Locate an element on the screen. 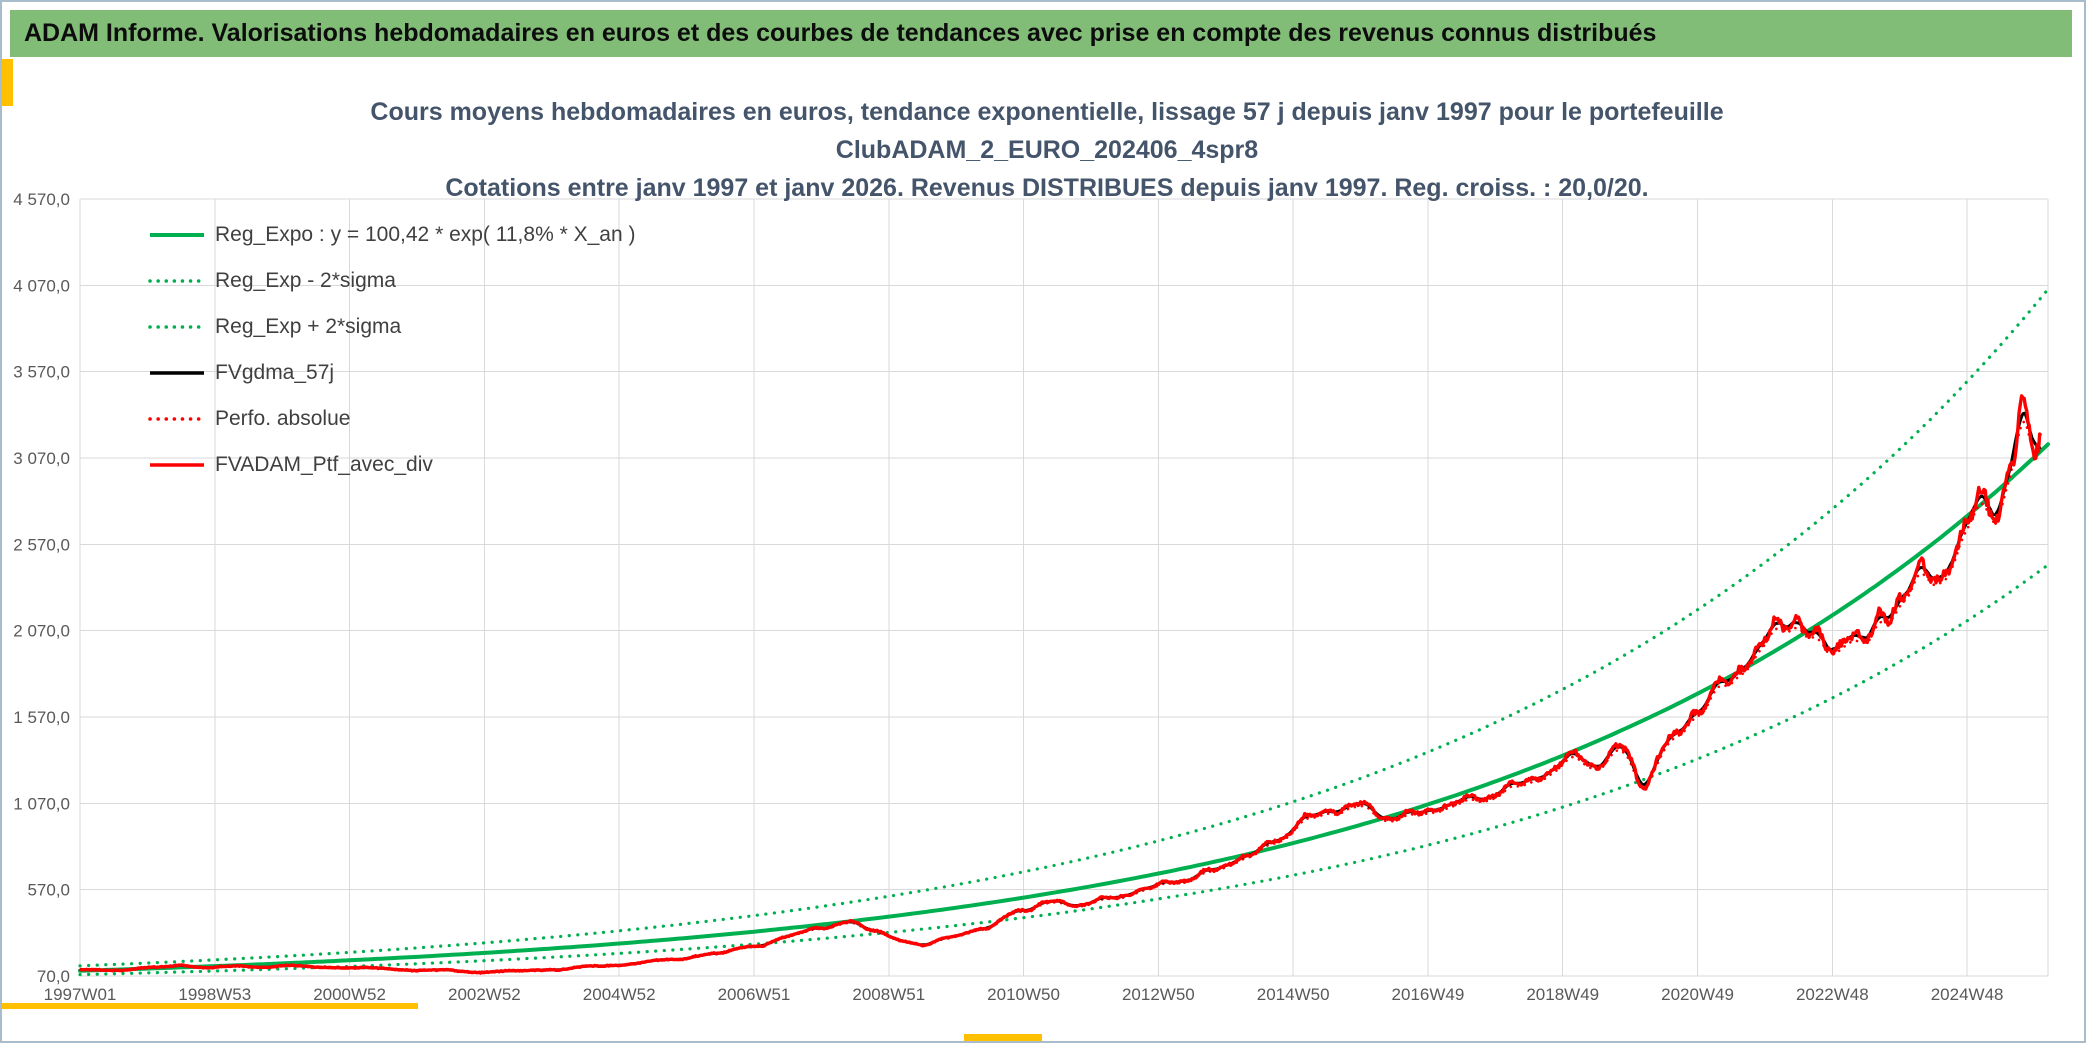 This screenshot has width=2086, height=1043. legend-label-fvgdma-57j: FVgdma_57j is located at coordinates (275, 372).